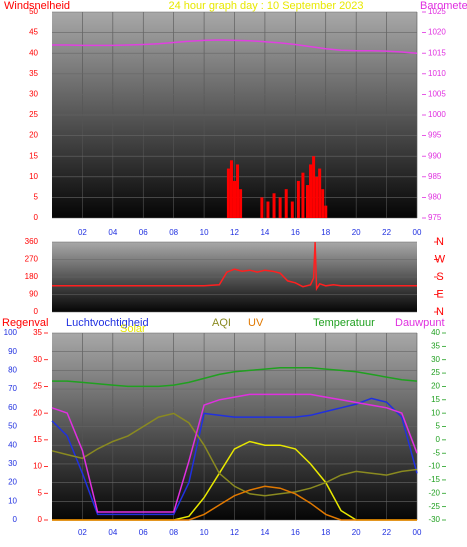 The width and height of the screenshot is (467, 547). I want to click on y-tick-label: S, so click(439, 277).